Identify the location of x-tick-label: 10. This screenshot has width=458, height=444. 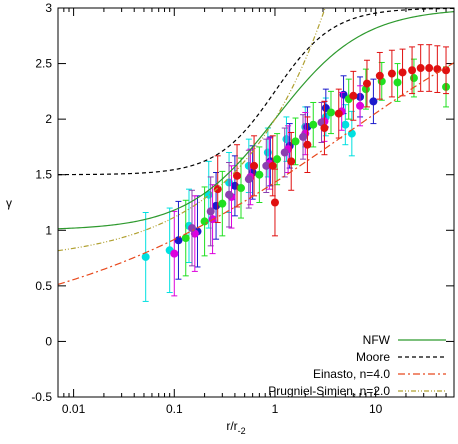
(376, 409).